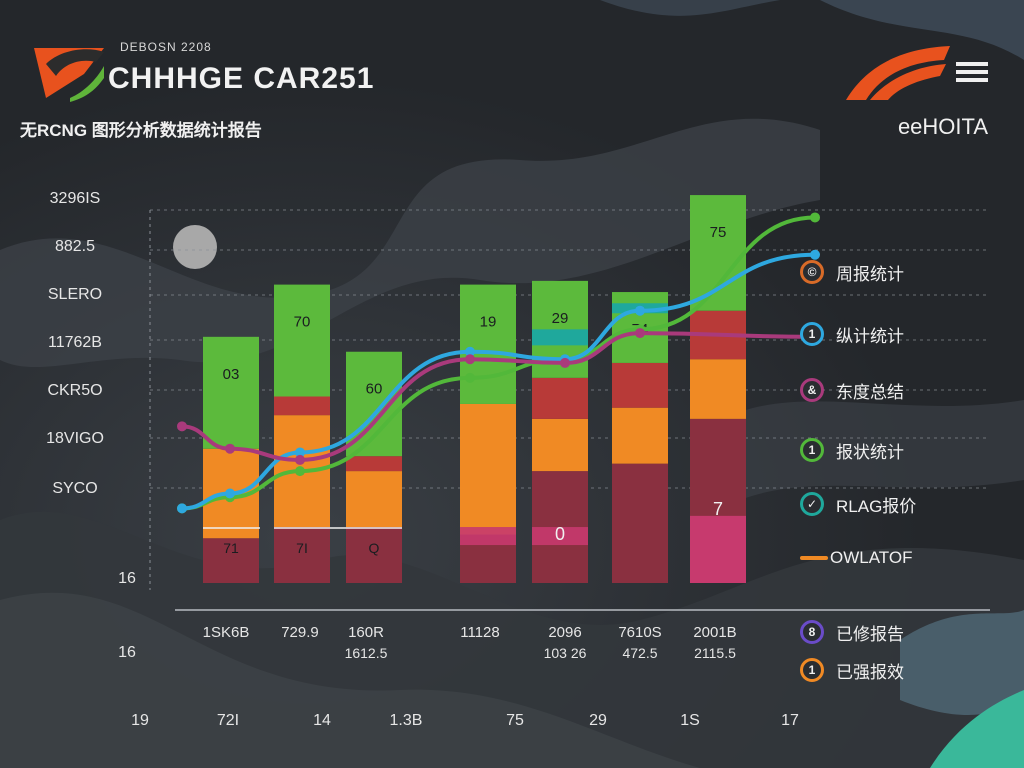 Image resolution: width=1024 pixels, height=768 pixels. What do you see at coordinates (870, 452) in the screenshot?
I see `legend-label: 报状统计` at bounding box center [870, 452].